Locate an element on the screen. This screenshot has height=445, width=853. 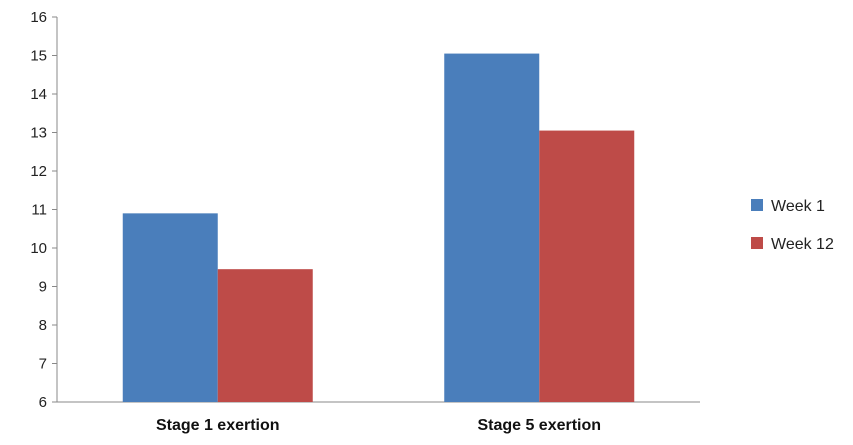
y-tick-label: 8 is located at coordinates (43, 325).